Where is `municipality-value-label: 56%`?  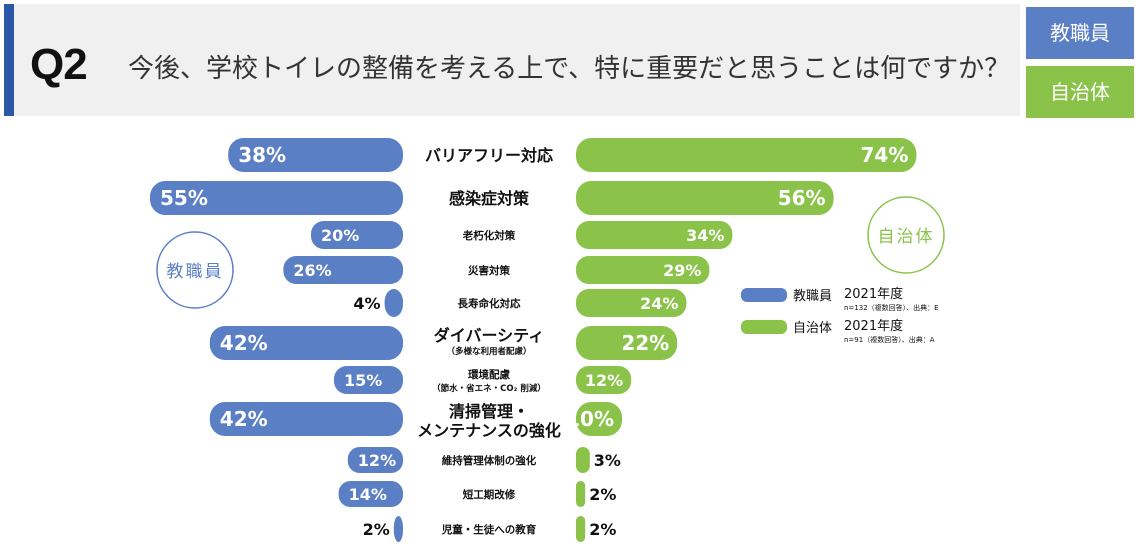
municipality-value-label: 56% is located at coordinates (802, 198).